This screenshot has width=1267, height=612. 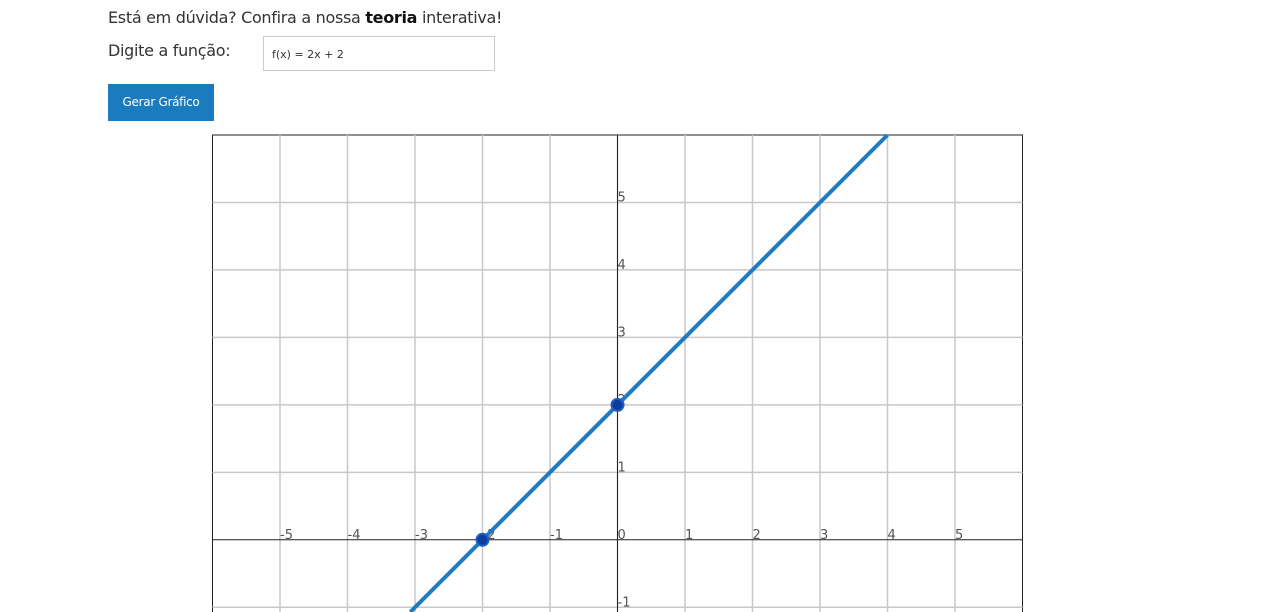 I want to click on x-tick-label: 4, so click(x=892, y=535).